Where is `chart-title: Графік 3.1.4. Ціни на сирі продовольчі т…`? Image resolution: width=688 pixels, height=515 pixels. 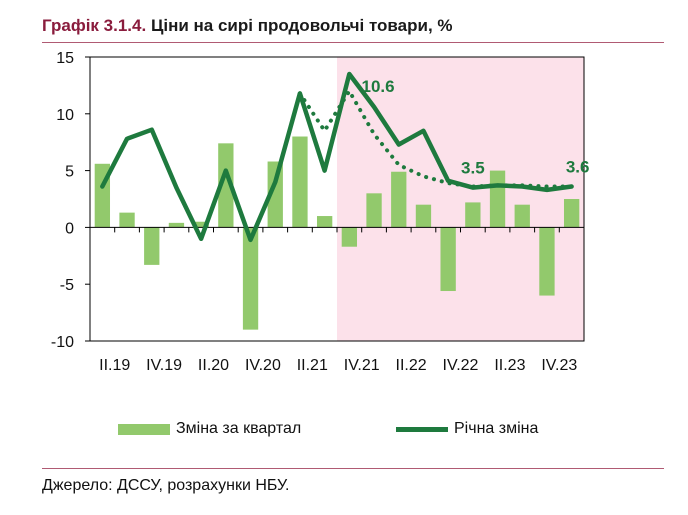 chart-title: Графік 3.1.4. Ціни на сирі продовольчі т… is located at coordinates (247, 26).